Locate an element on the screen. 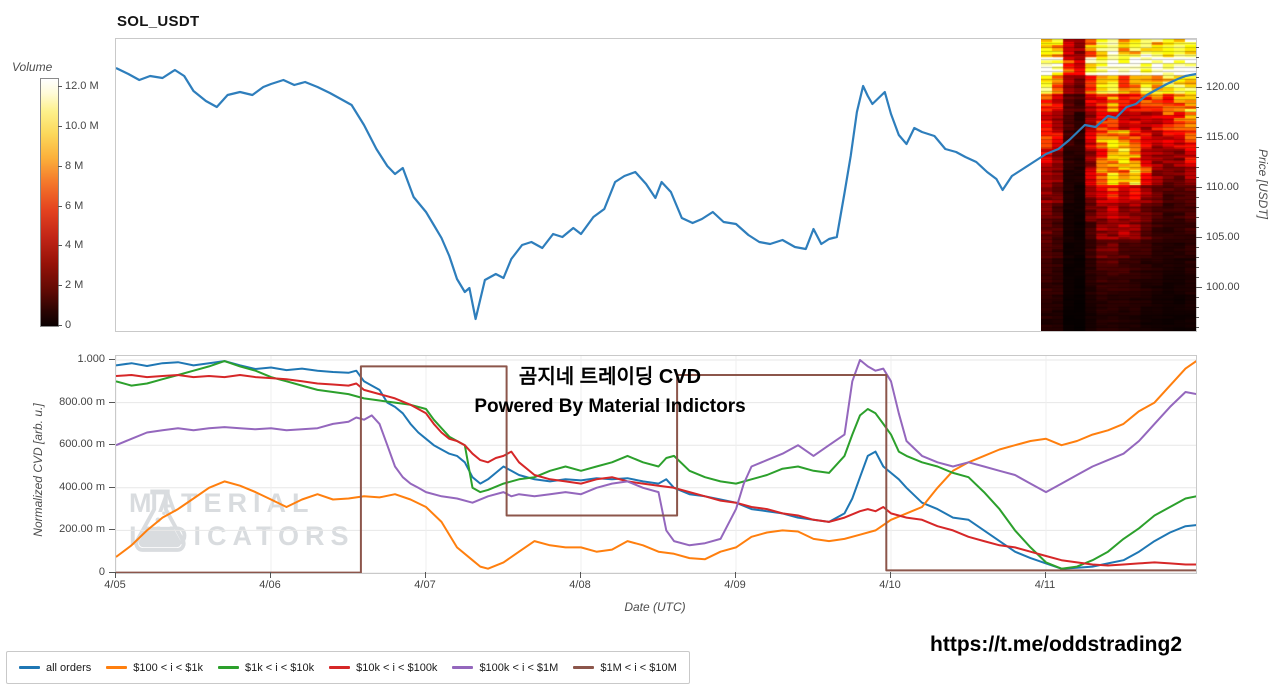  overlay-title: 곰지네 트레이딩 CVD is located at coordinates (610, 377).